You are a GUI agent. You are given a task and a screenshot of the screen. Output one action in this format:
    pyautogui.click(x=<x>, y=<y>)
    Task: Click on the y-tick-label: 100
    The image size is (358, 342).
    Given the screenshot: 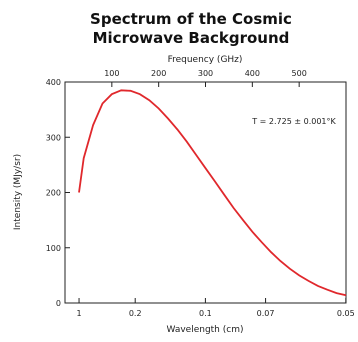 What is the action you would take?
    pyautogui.click(x=53, y=248)
    